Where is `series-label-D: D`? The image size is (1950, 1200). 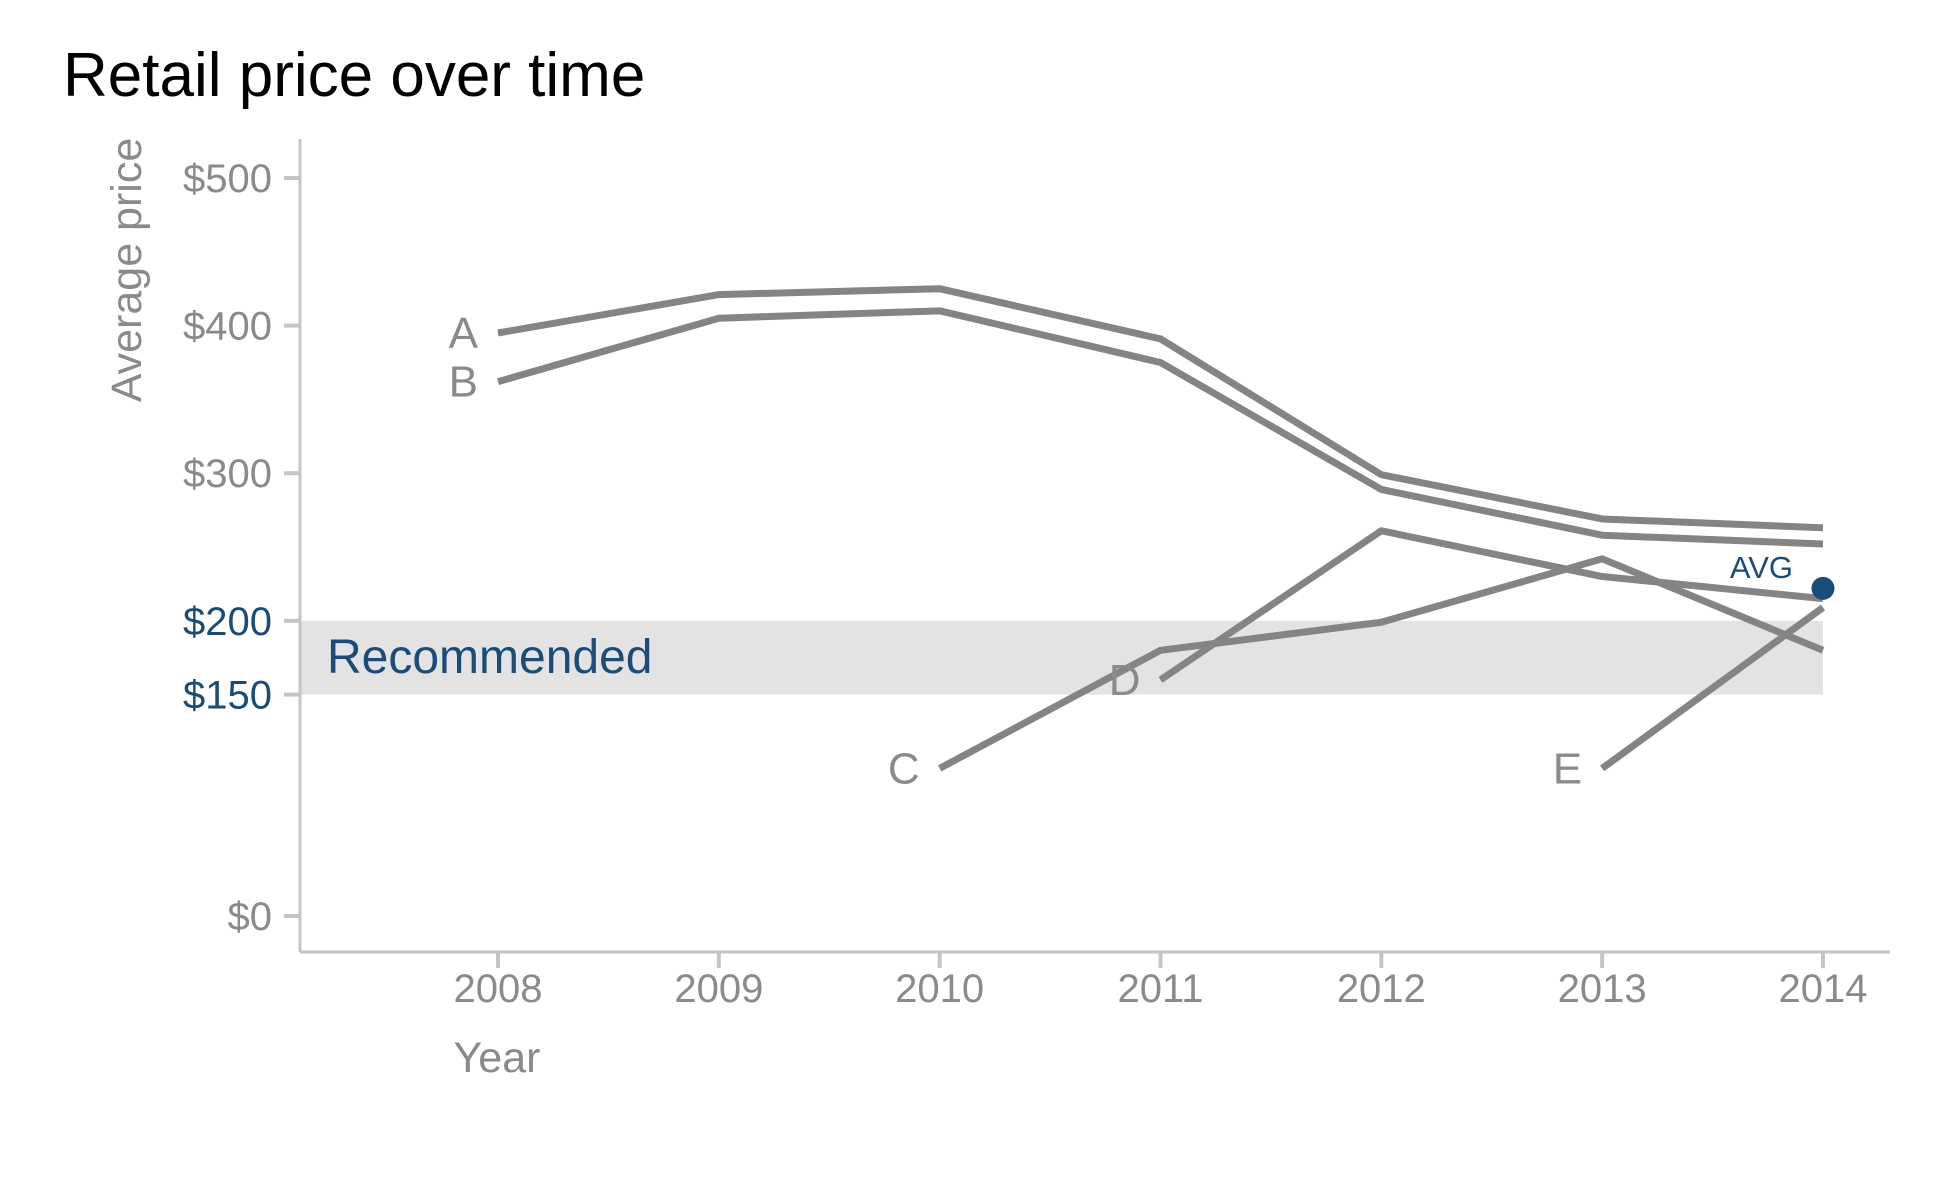
series-label-D: D is located at coordinates (1125, 680).